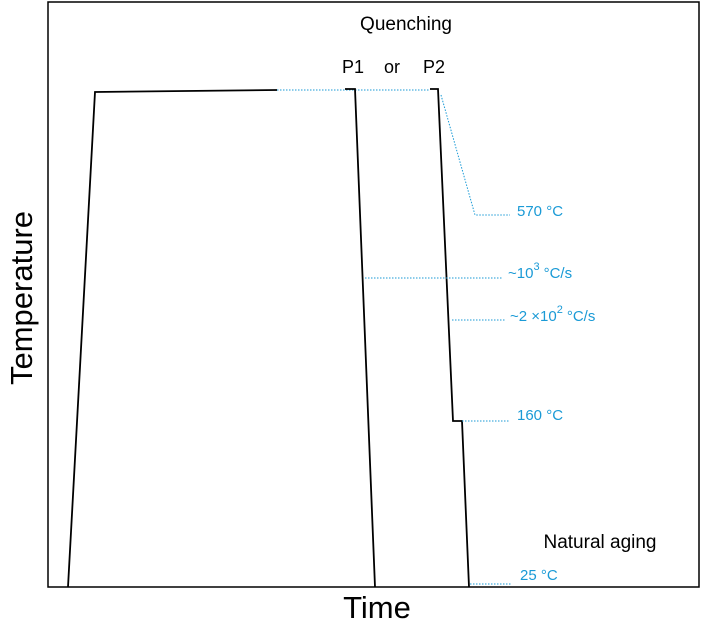  Describe the element at coordinates (540, 271) in the screenshot. I see `rate-label: ~103 °C/s` at that location.